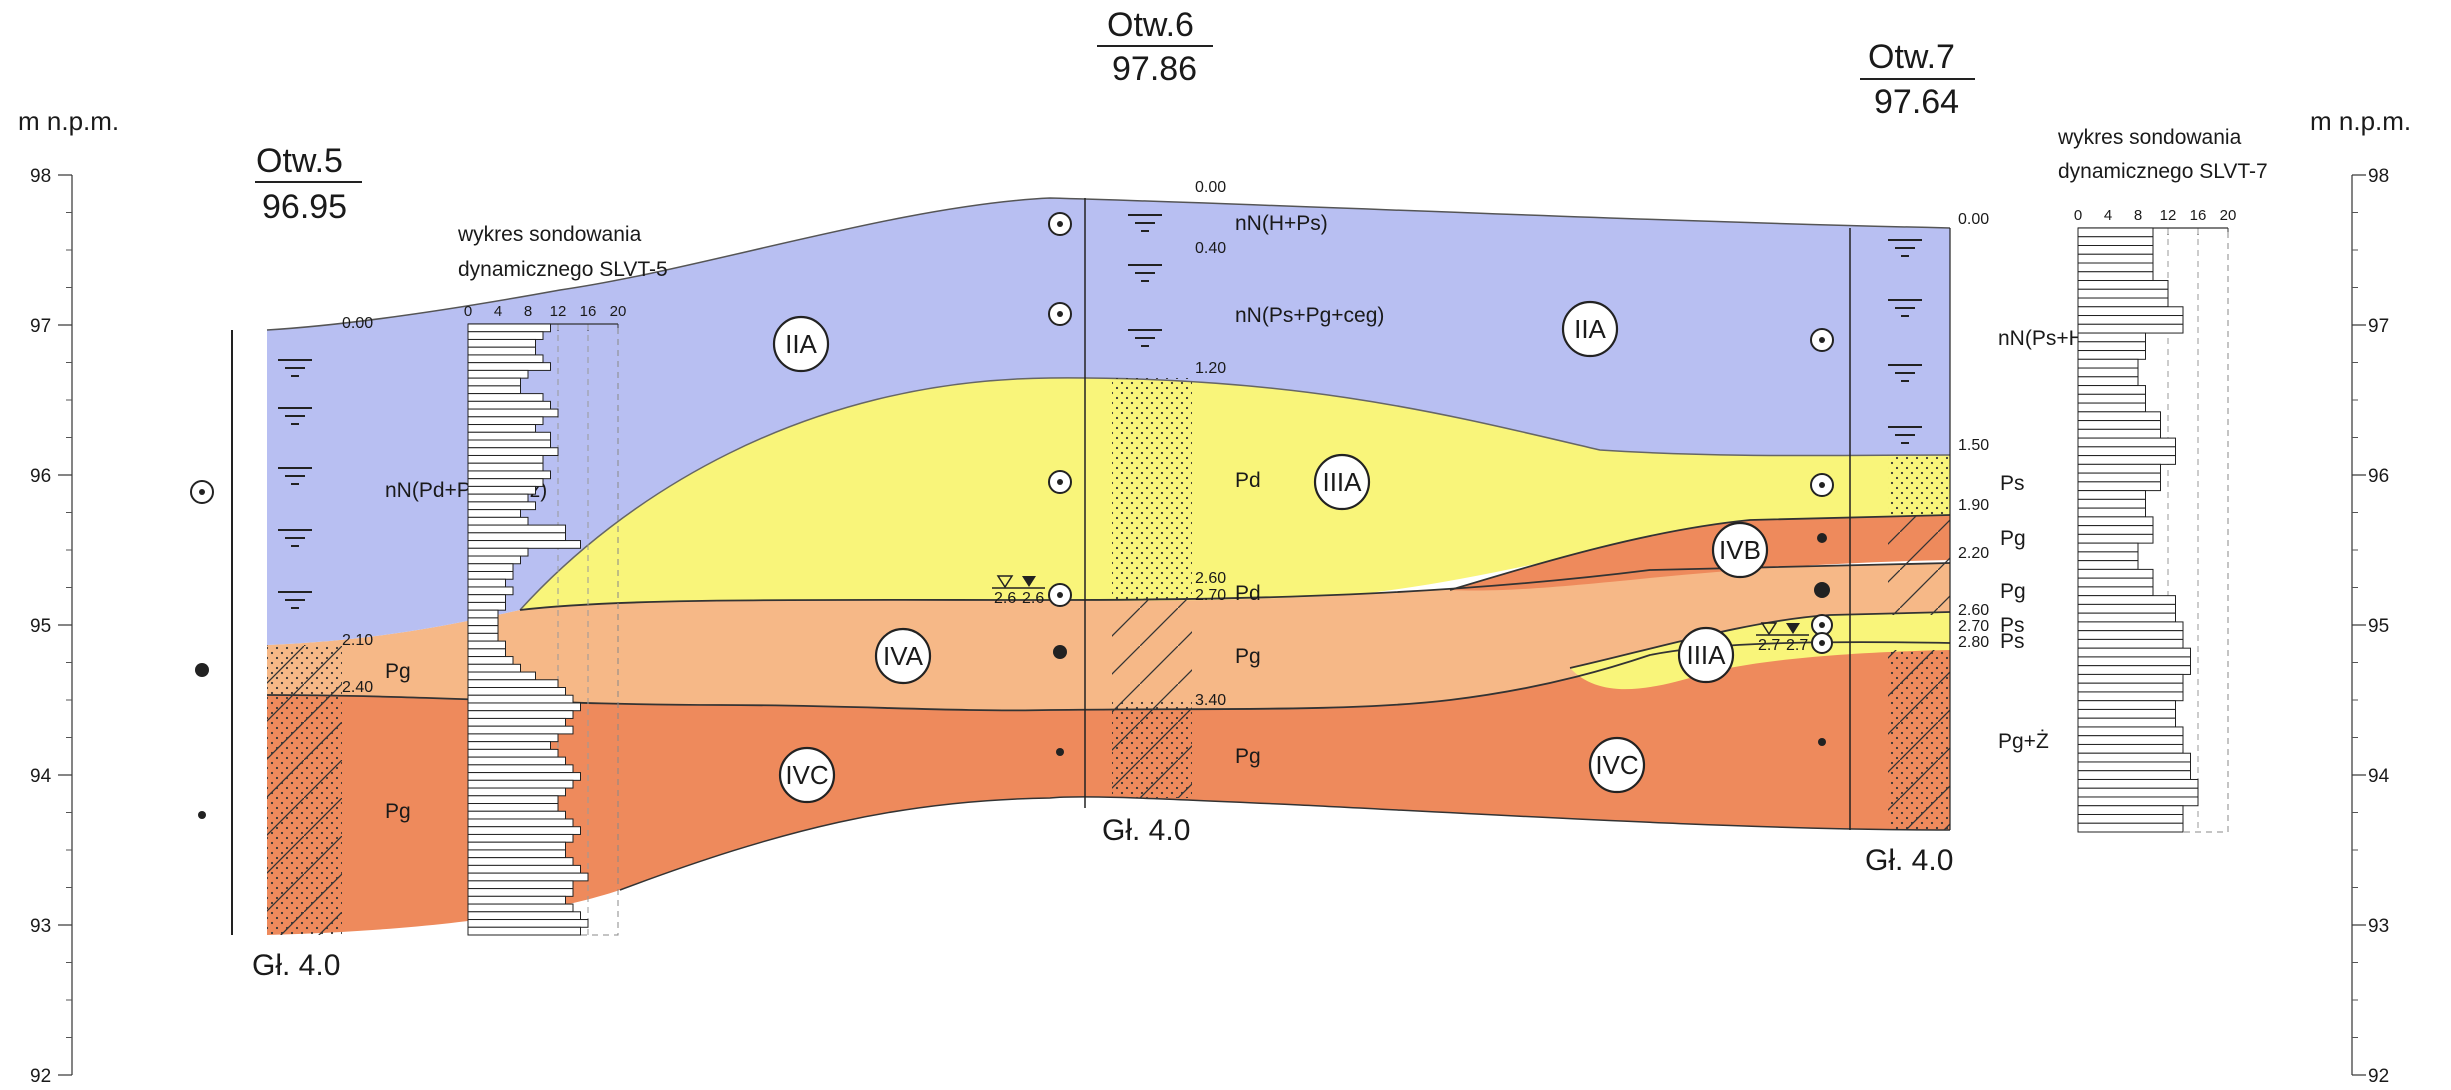 Image resolution: width=2451 pixels, height=1090 pixels. Describe the element at coordinates (1919, 485) in the screenshot. I see `otw7-pattern-ps` at that location.